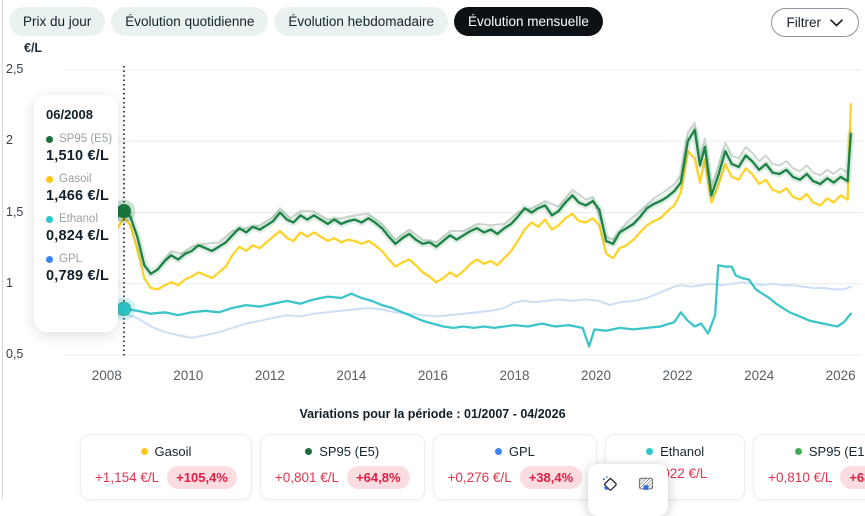 The width and height of the screenshot is (865, 516). What do you see at coordinates (515, 451) in the screenshot?
I see `card-series-name: GPL` at bounding box center [515, 451].